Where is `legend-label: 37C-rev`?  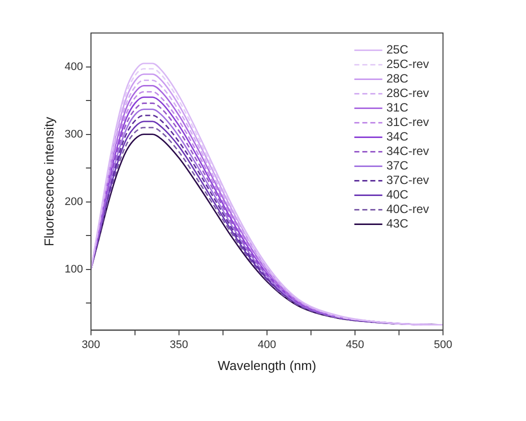 legend-label: 37C-rev is located at coordinates (408, 180).